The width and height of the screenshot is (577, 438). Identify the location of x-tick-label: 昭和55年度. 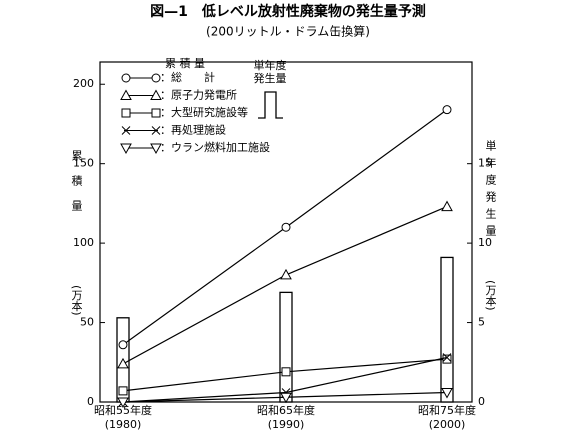
(123, 410).